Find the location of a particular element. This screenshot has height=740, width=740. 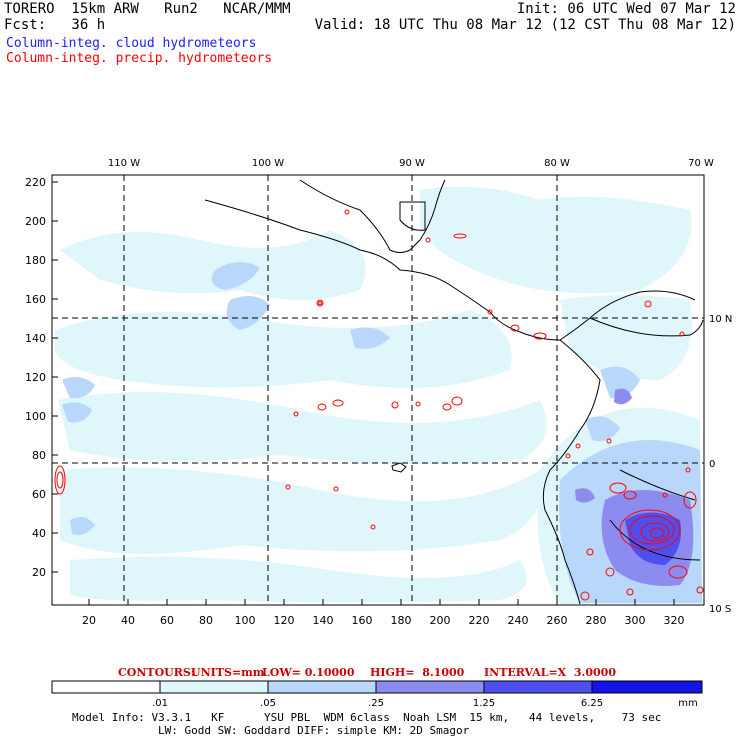

colorbar-label: 1.25 is located at coordinates (484, 703).